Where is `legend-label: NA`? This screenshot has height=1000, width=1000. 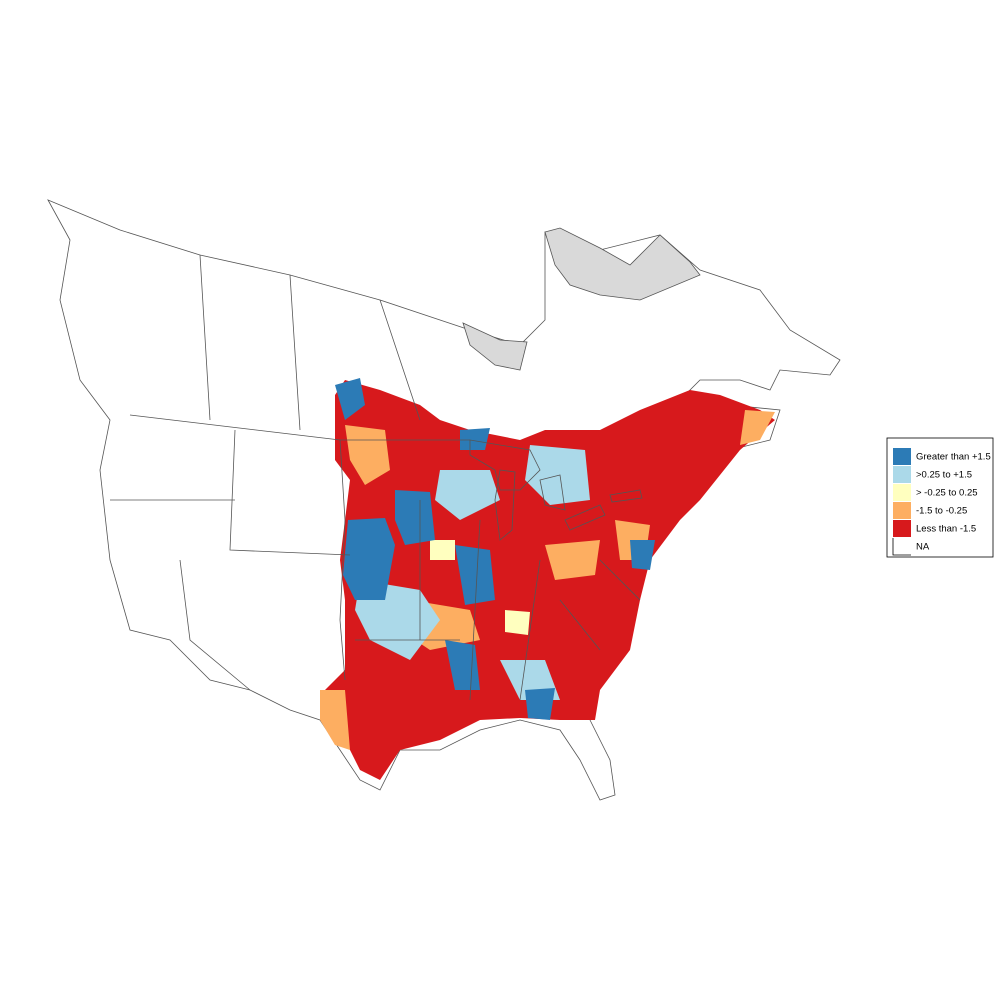 legend-label: NA is located at coordinates (923, 547).